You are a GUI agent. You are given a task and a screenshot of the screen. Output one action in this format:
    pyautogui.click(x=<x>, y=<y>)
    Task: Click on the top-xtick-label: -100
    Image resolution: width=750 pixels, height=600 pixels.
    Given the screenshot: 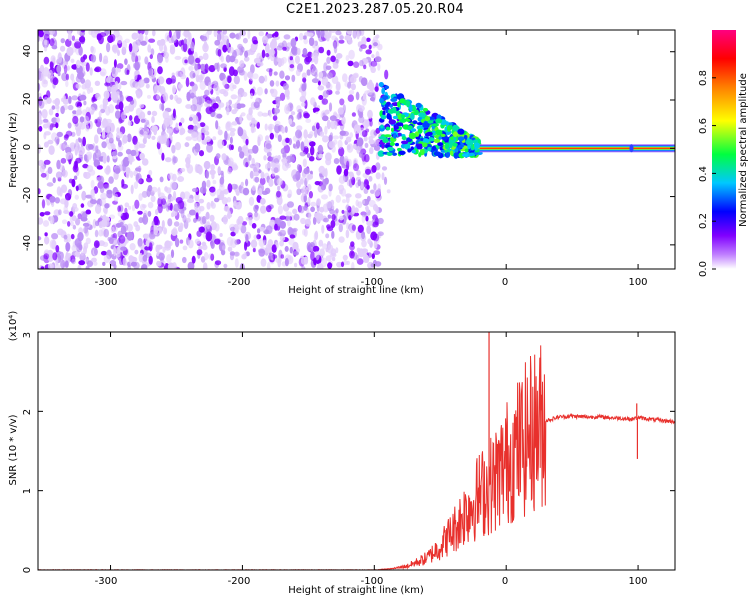 What is the action you would take?
    pyautogui.click(x=372, y=282)
    